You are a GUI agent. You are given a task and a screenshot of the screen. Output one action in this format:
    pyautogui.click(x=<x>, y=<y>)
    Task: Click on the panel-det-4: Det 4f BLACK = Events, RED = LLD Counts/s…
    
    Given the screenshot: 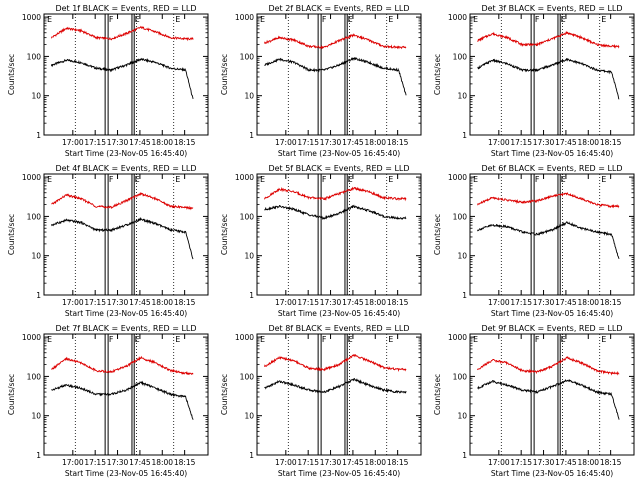 What is the action you would take?
    pyautogui.click(x=108, y=241)
    